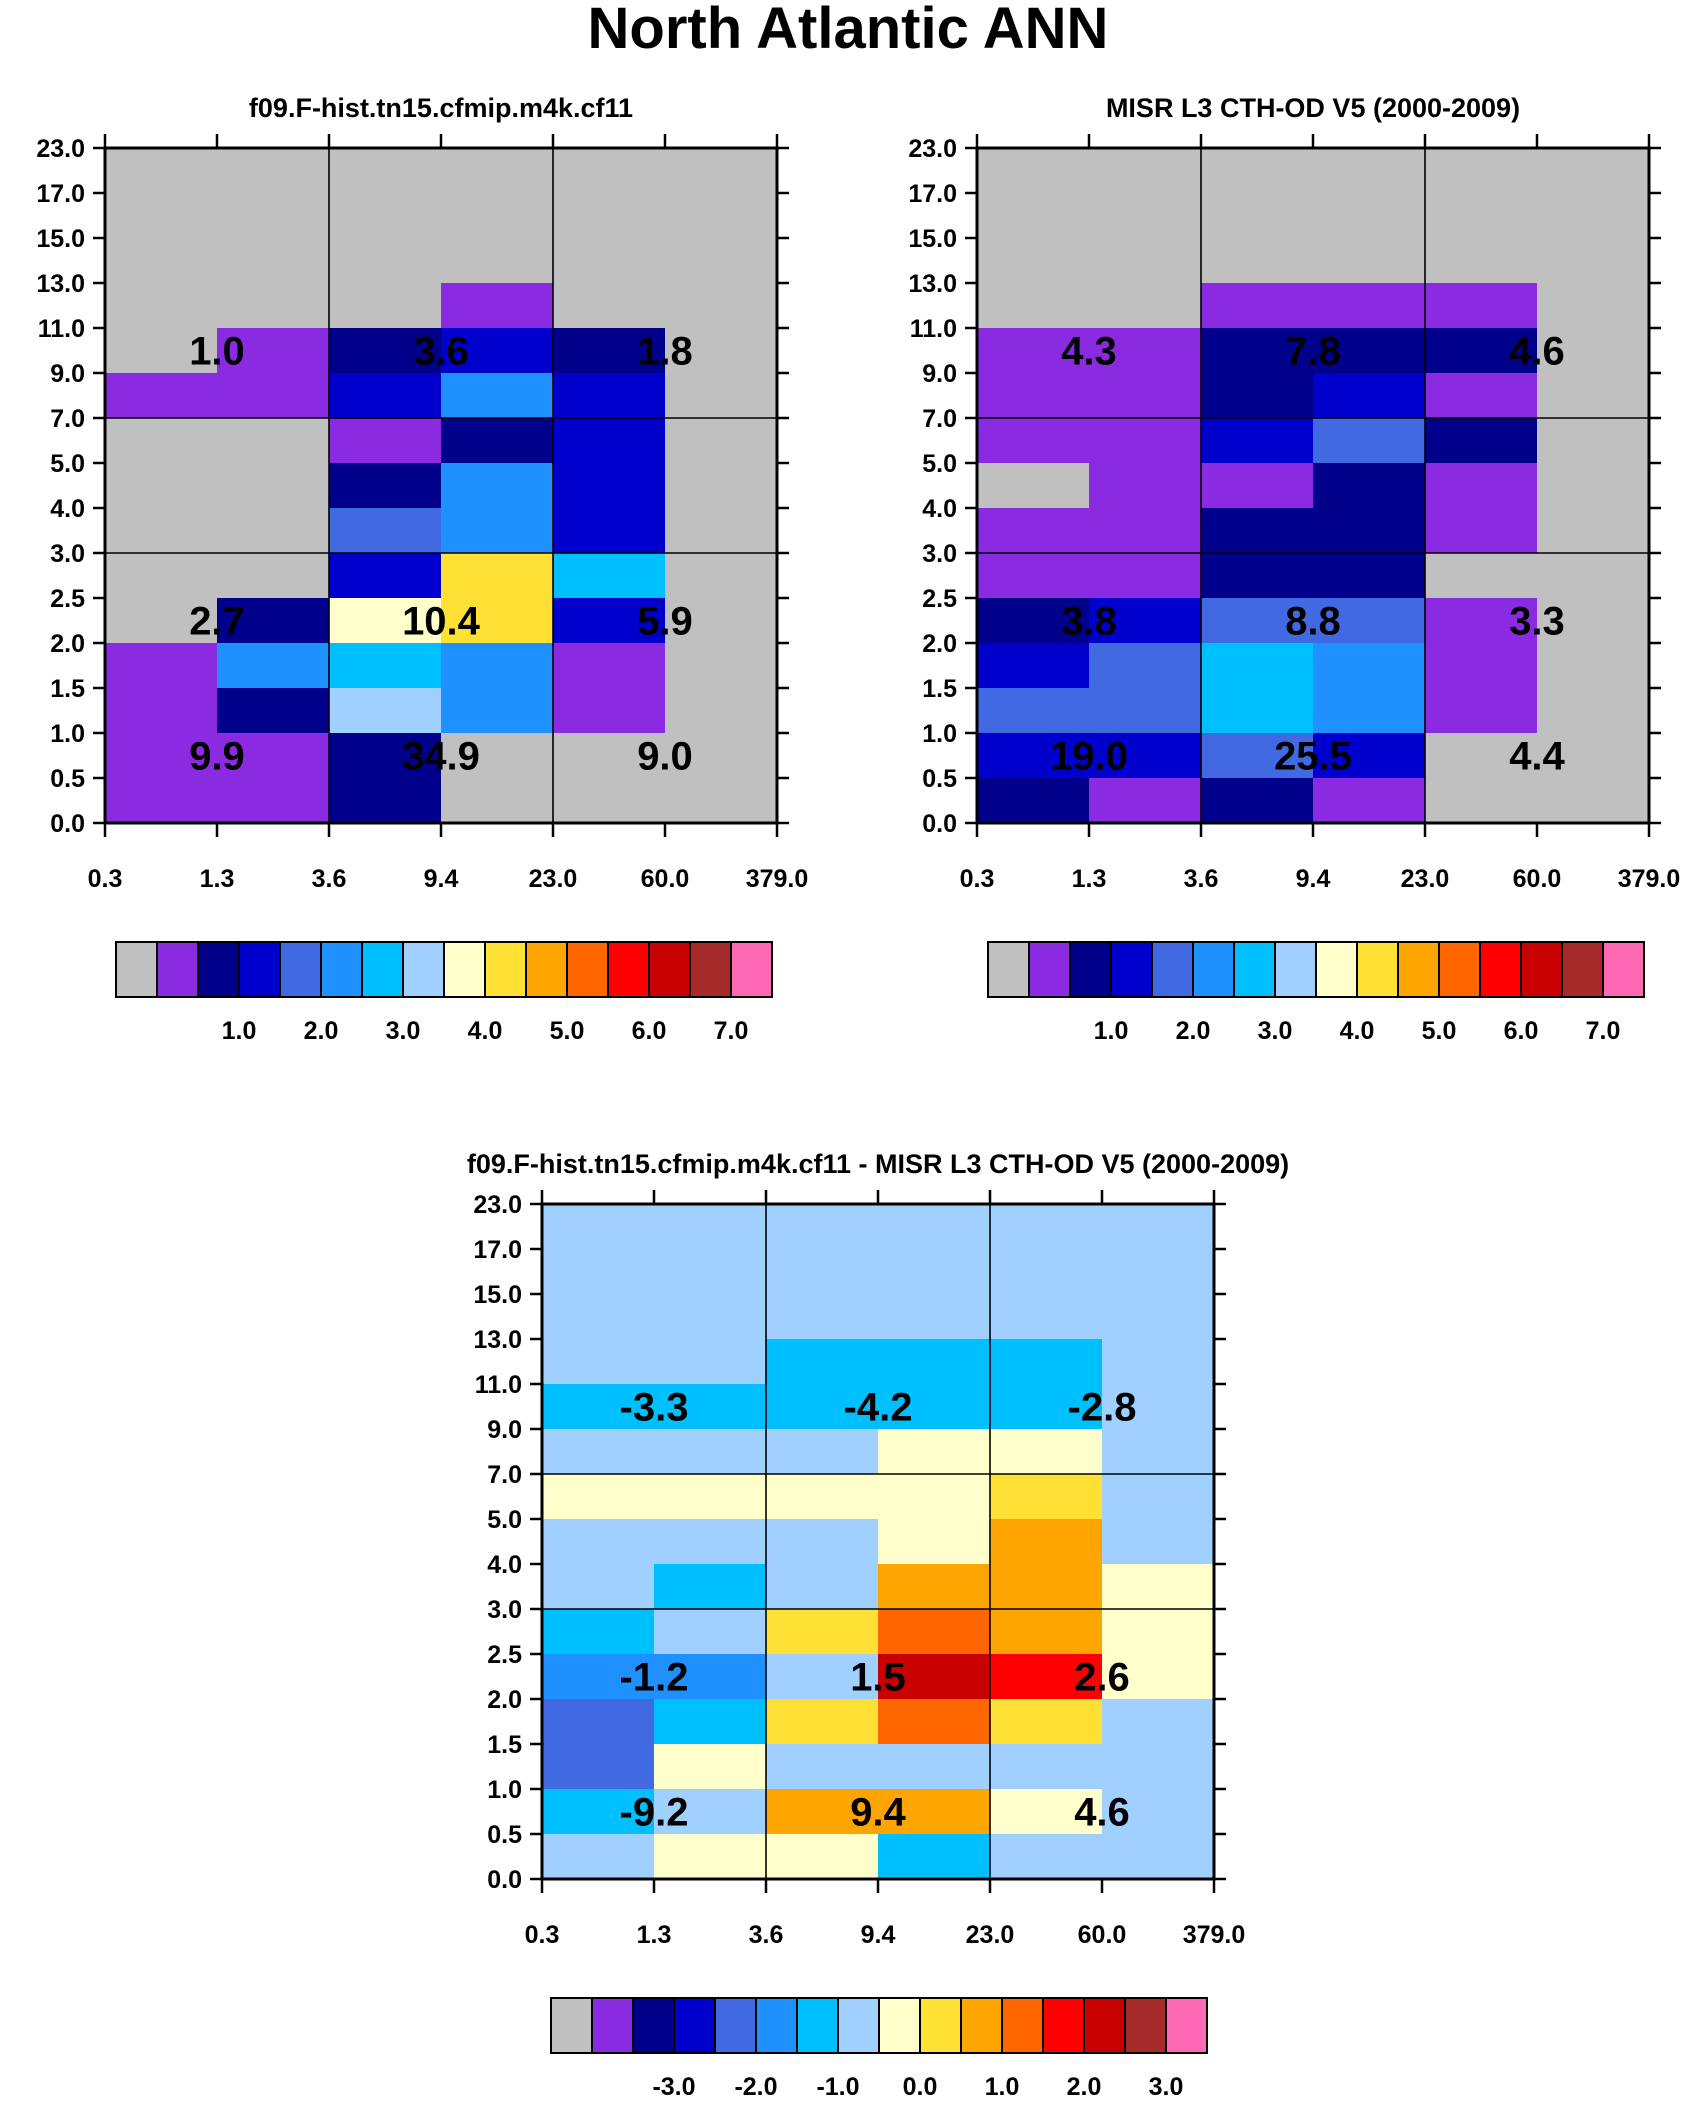  What do you see at coordinates (1649, 879) in the screenshot?
I see `x-tick-label: 379.0` at bounding box center [1649, 879].